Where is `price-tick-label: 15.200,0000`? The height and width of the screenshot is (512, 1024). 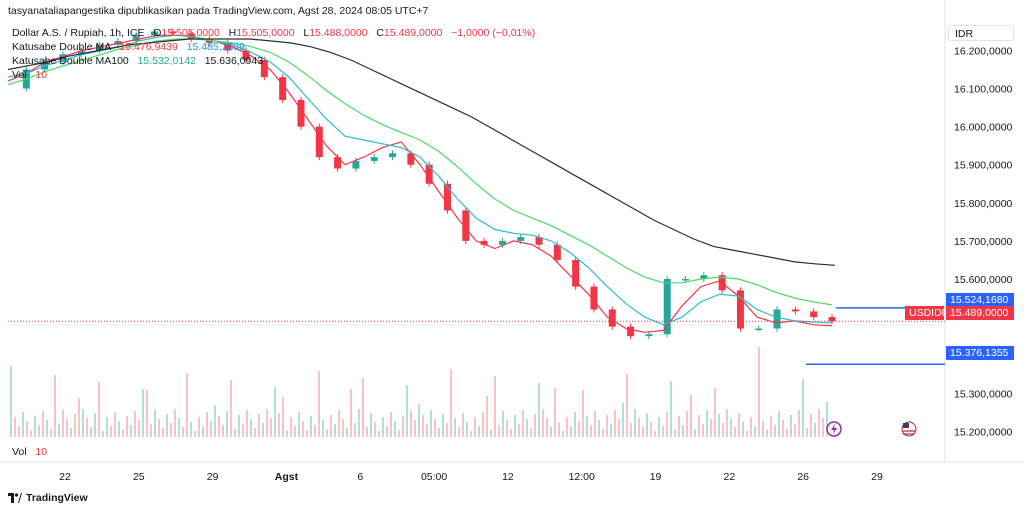
price-tick-label: 15.200,0000 is located at coordinates (983, 432).